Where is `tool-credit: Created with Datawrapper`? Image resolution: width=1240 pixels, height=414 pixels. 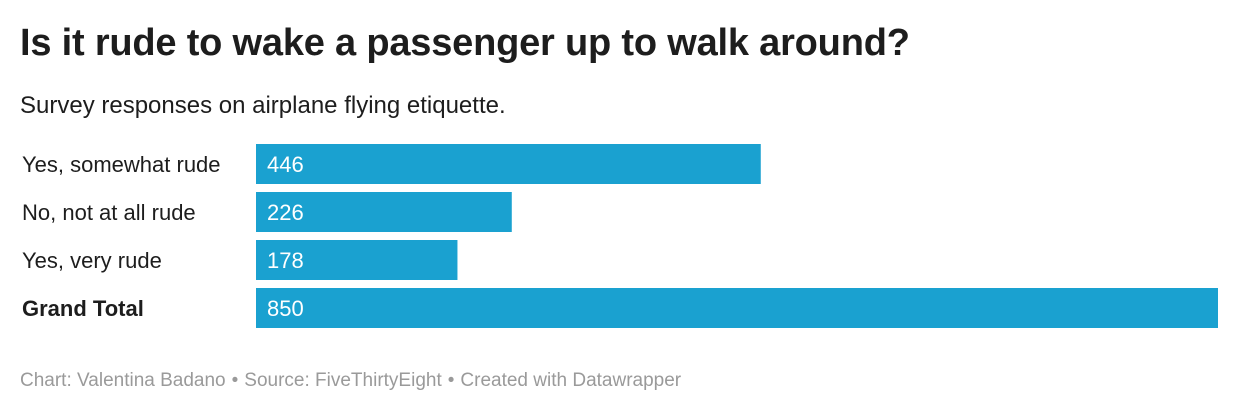 tool-credit: Created with Datawrapper is located at coordinates (571, 380).